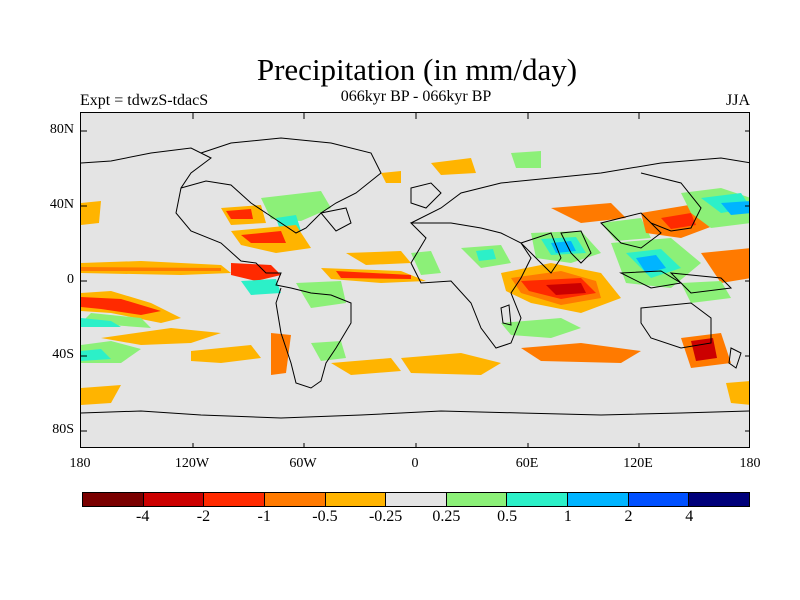 This screenshot has height=600, width=800. I want to click on lon-label-0: 0, so click(415, 463).